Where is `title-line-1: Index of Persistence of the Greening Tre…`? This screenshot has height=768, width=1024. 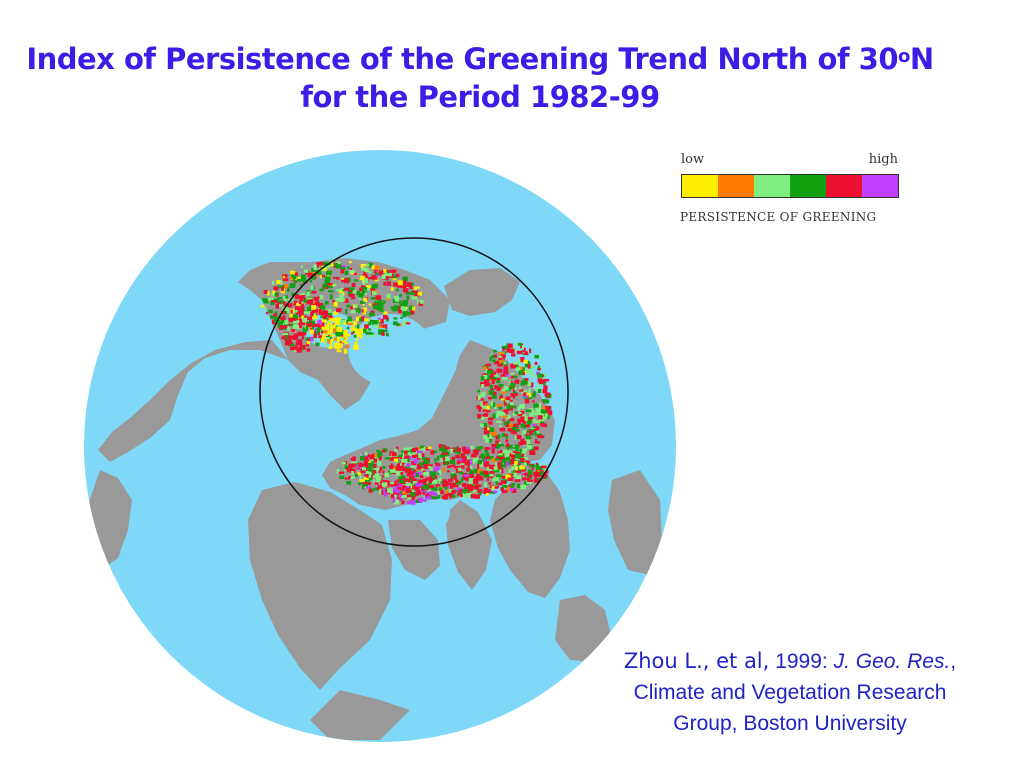 title-line-1: Index of Persistence of the Greening Tre… is located at coordinates (480, 59).